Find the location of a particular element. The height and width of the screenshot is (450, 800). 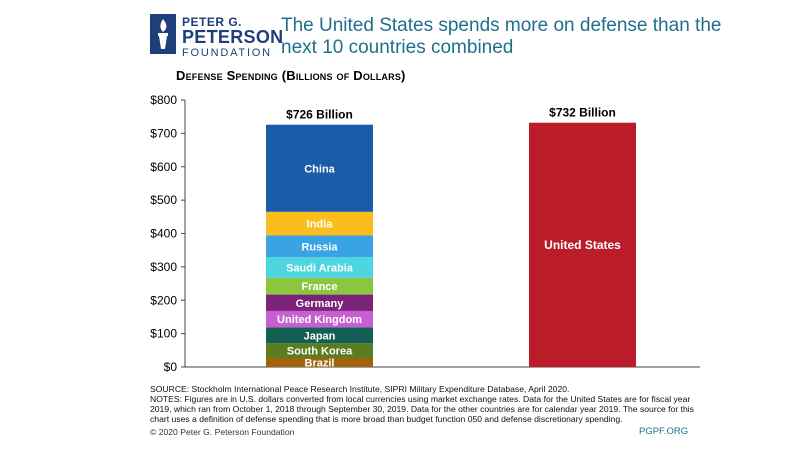

segment-label: Saudi Arabia is located at coordinates (320, 269).